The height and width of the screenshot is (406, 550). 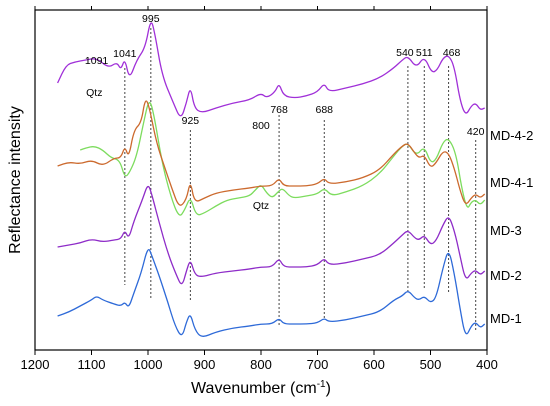 What do you see at coordinates (452, 53) in the screenshot?
I see `peak-label-468: 468` at bounding box center [452, 53].